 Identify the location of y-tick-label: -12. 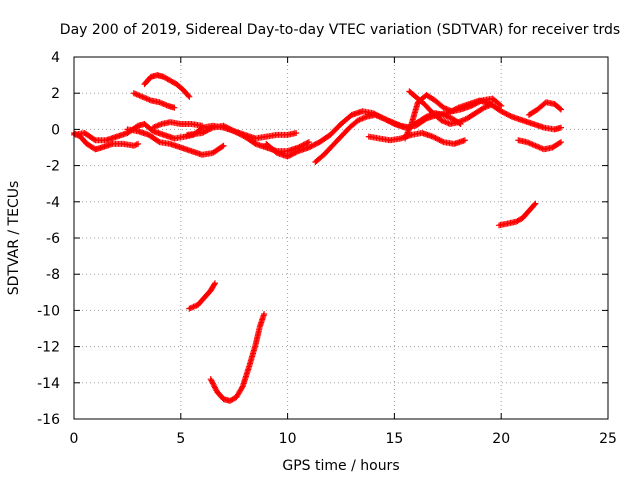
(48, 348).